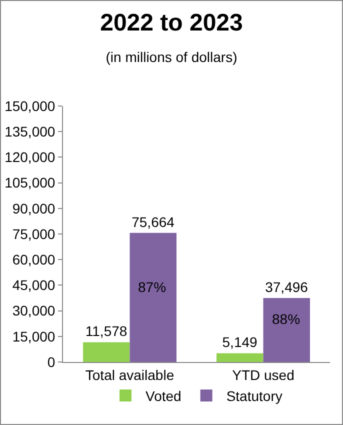 Image resolution: width=343 pixels, height=425 pixels. I want to click on legend-label: Statutory, so click(254, 396).